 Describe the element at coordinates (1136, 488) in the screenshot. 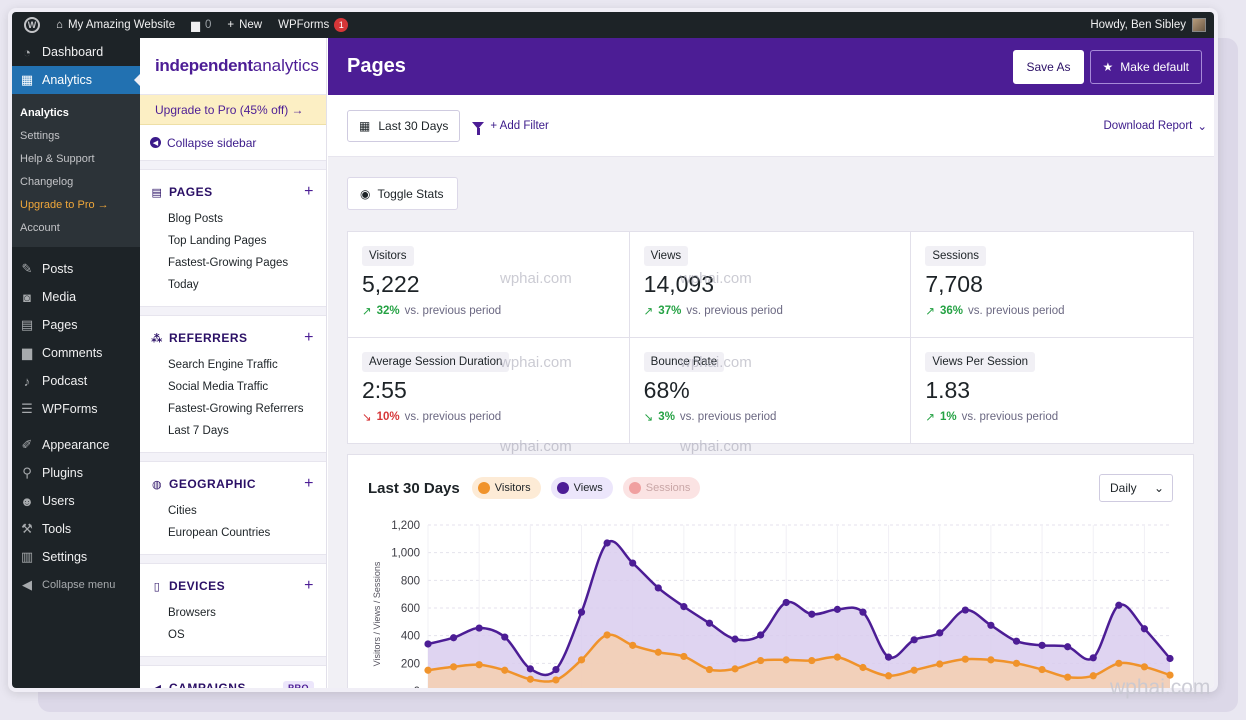

I see `interval-select: Daily ⌄` at that location.